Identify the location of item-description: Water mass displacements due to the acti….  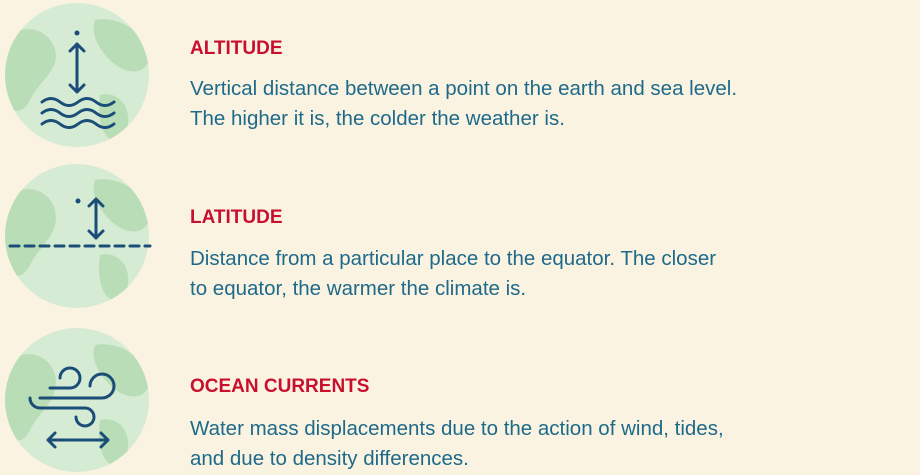
(457, 428).